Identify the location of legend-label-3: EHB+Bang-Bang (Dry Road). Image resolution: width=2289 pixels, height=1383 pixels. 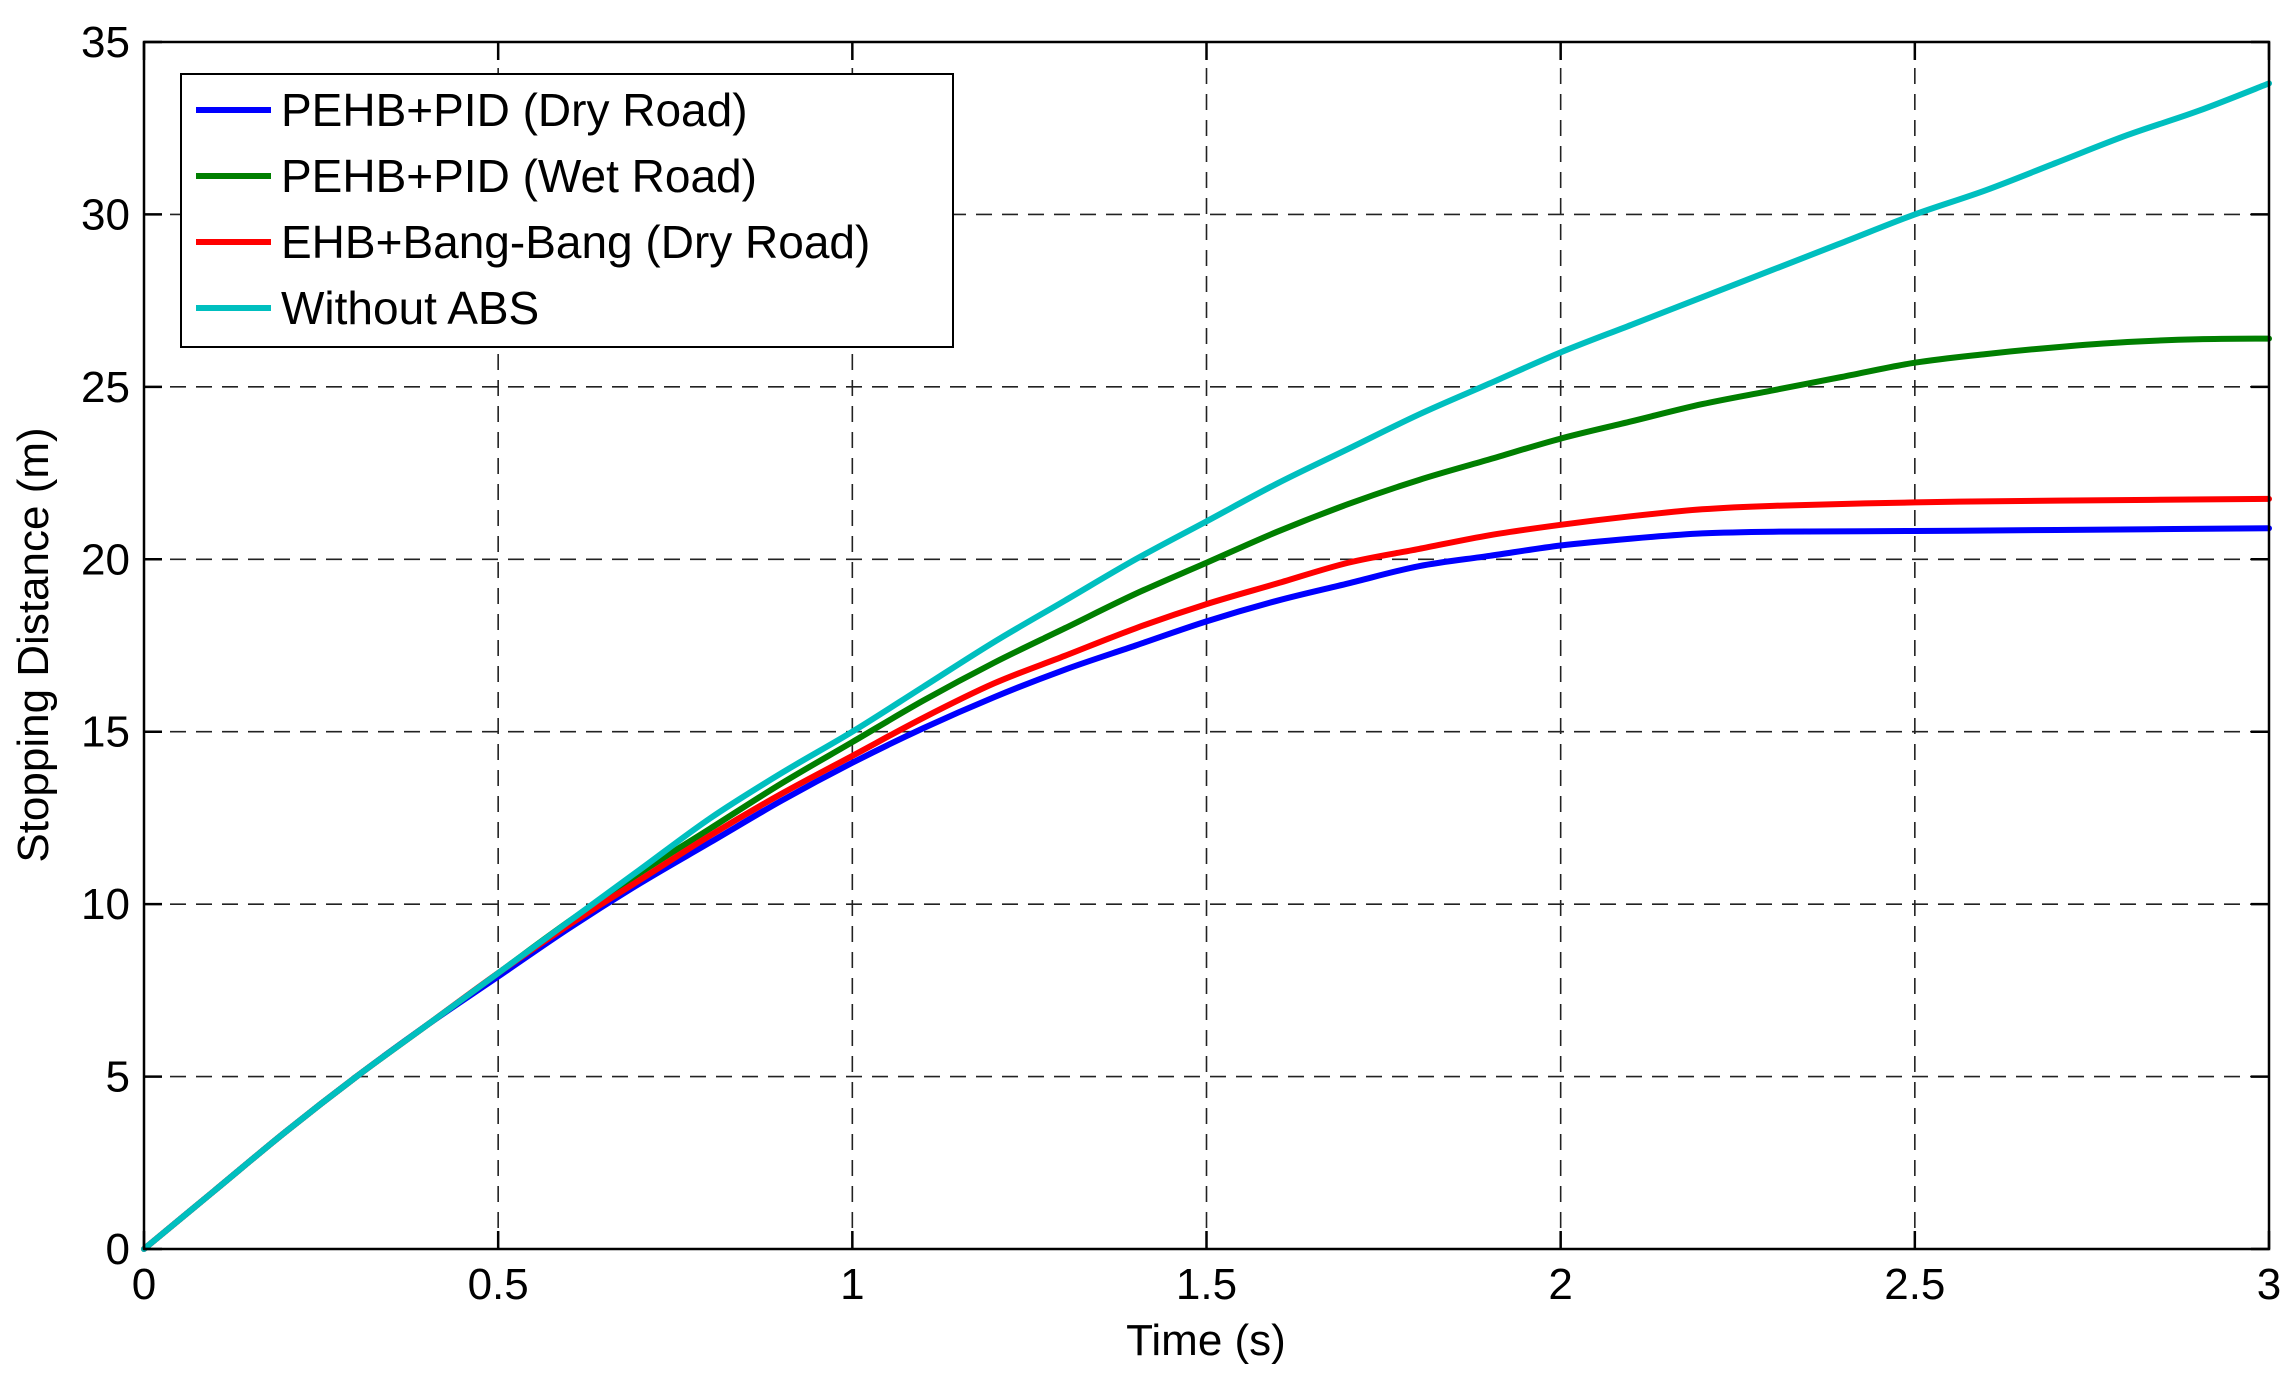
(575, 242).